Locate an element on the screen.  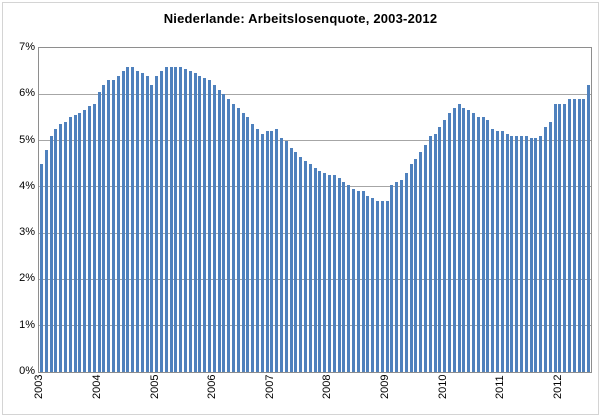
x-axis-year-label-2008: 2008 is located at coordinates (327, 387).